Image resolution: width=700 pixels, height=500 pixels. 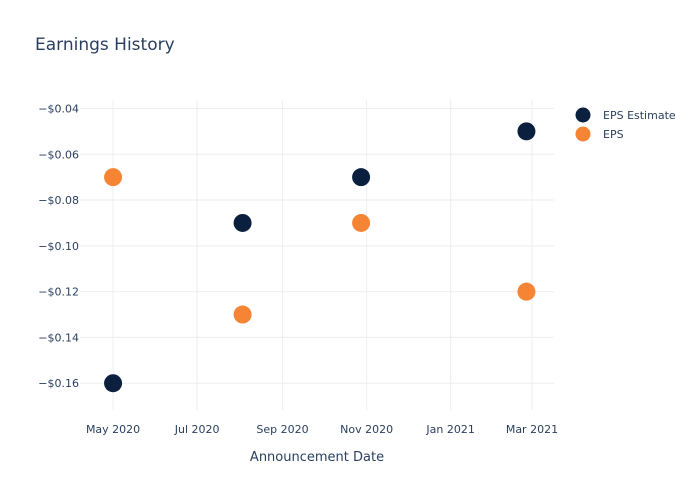 What do you see at coordinates (197, 429) in the screenshot?
I see `x-tick-label: Jul 2020` at bounding box center [197, 429].